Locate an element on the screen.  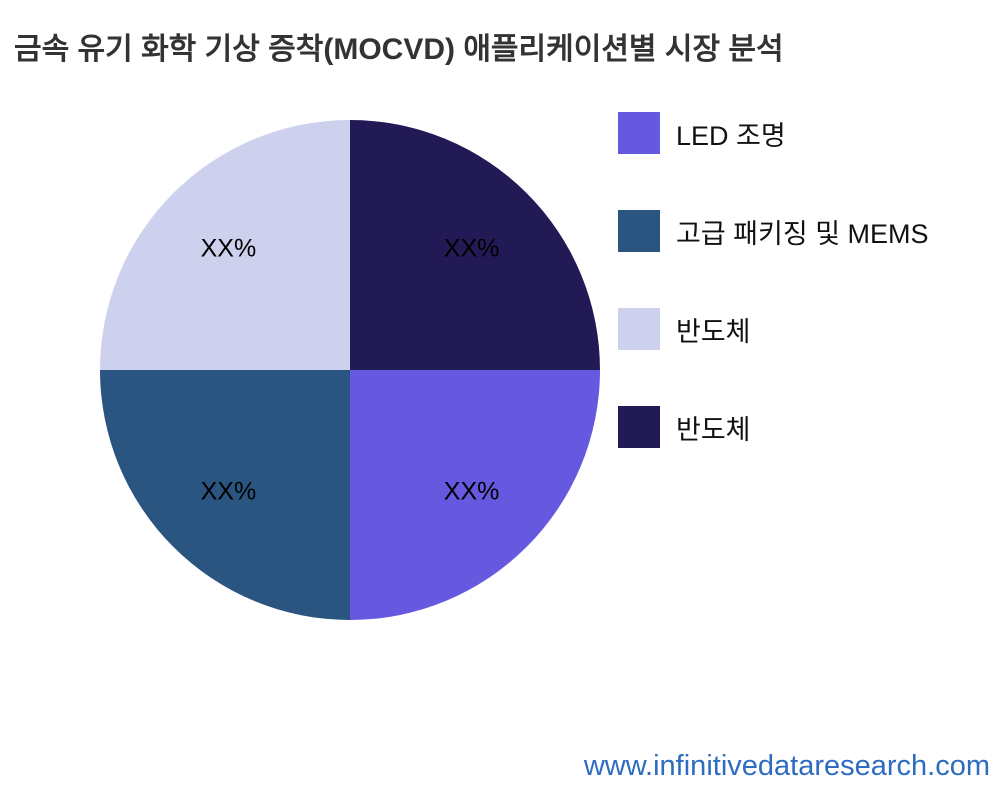
legend-item-3: 반도체 is located at coordinates (773, 427).